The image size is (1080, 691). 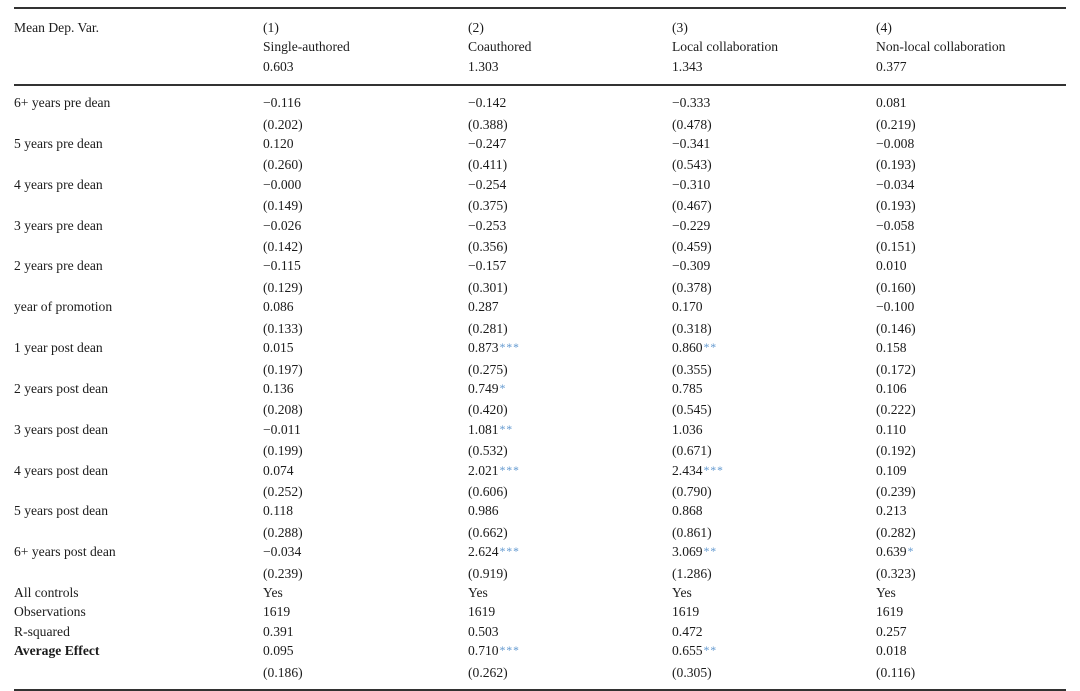 I want to click on standard-error-value: (0.199), so click(x=283, y=451).